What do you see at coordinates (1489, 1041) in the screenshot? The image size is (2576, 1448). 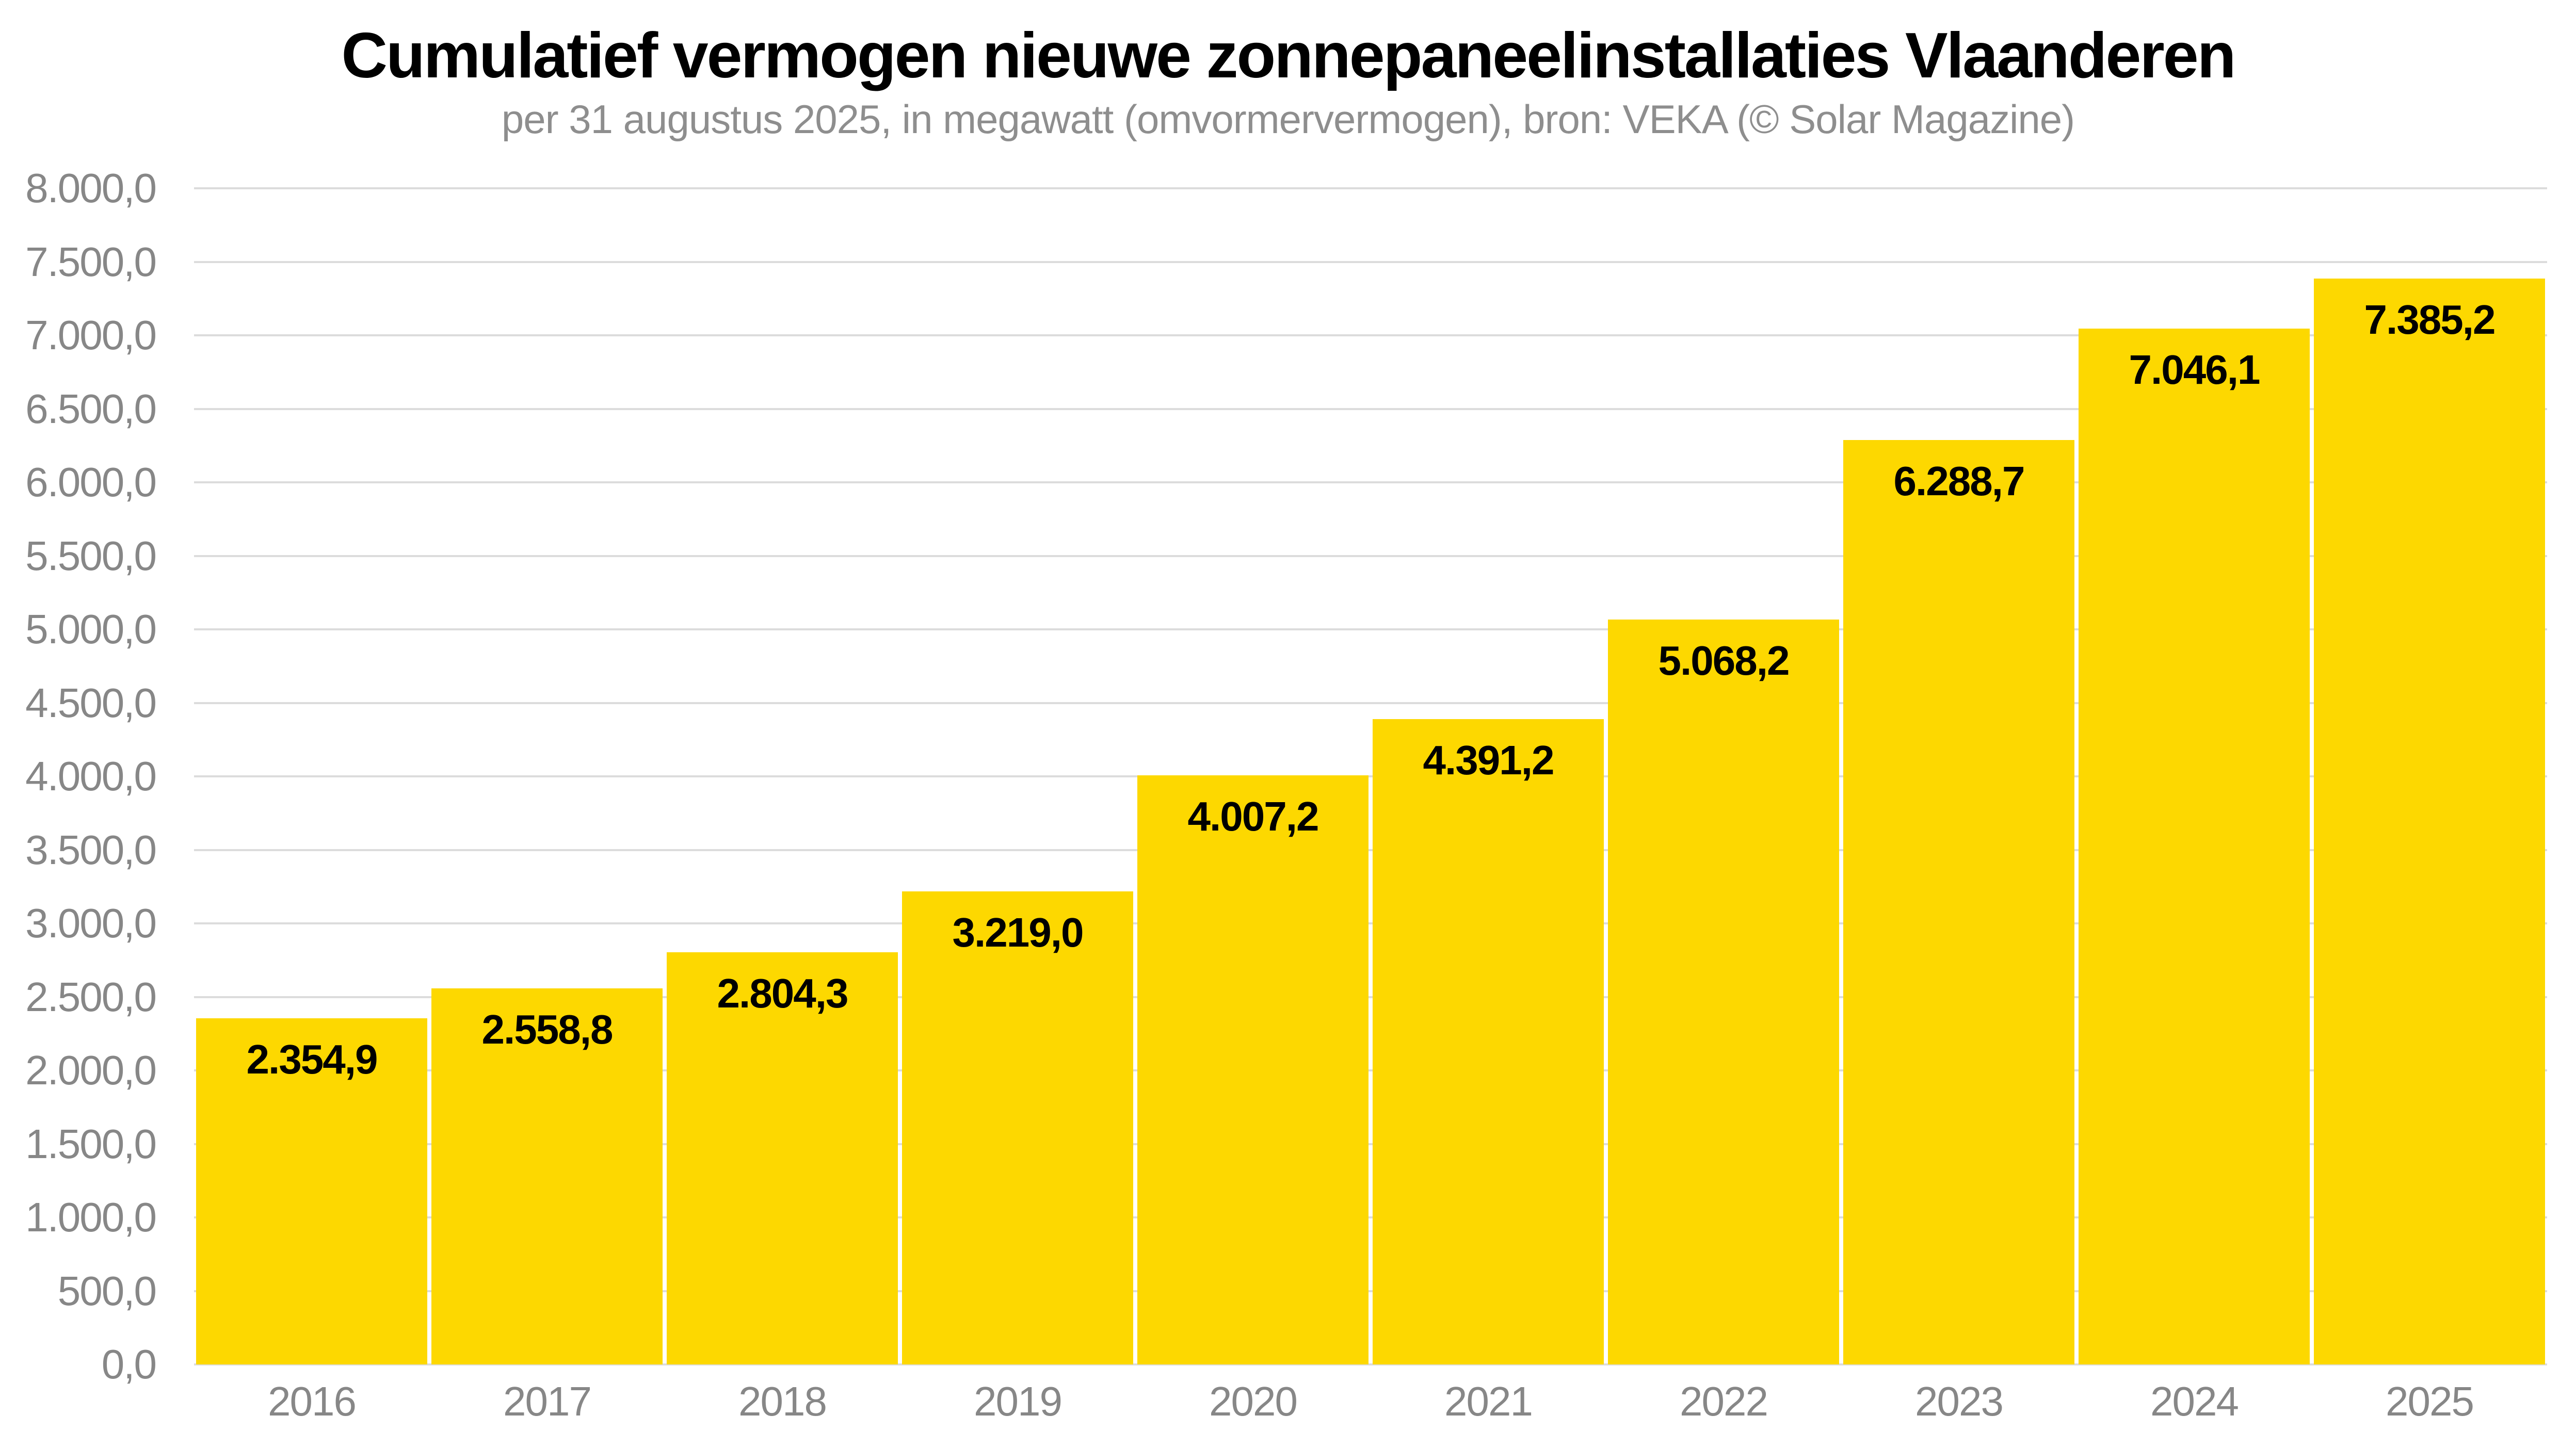 I see `bar-2021` at bounding box center [1489, 1041].